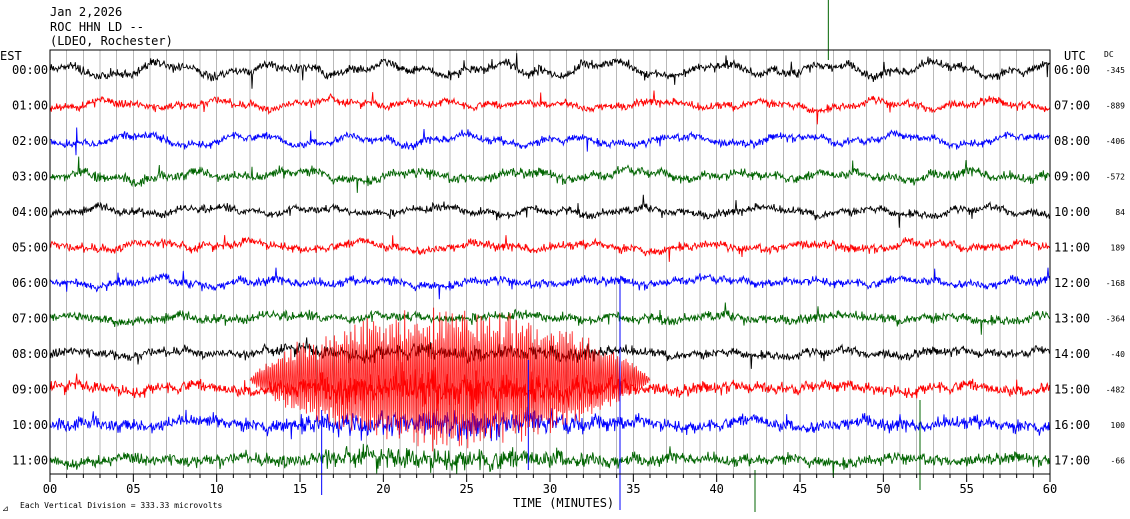 The height and width of the screenshot is (519, 1130). What do you see at coordinates (1072, 141) in the screenshot?
I see `utc-hour-label: 08:00` at bounding box center [1072, 141].